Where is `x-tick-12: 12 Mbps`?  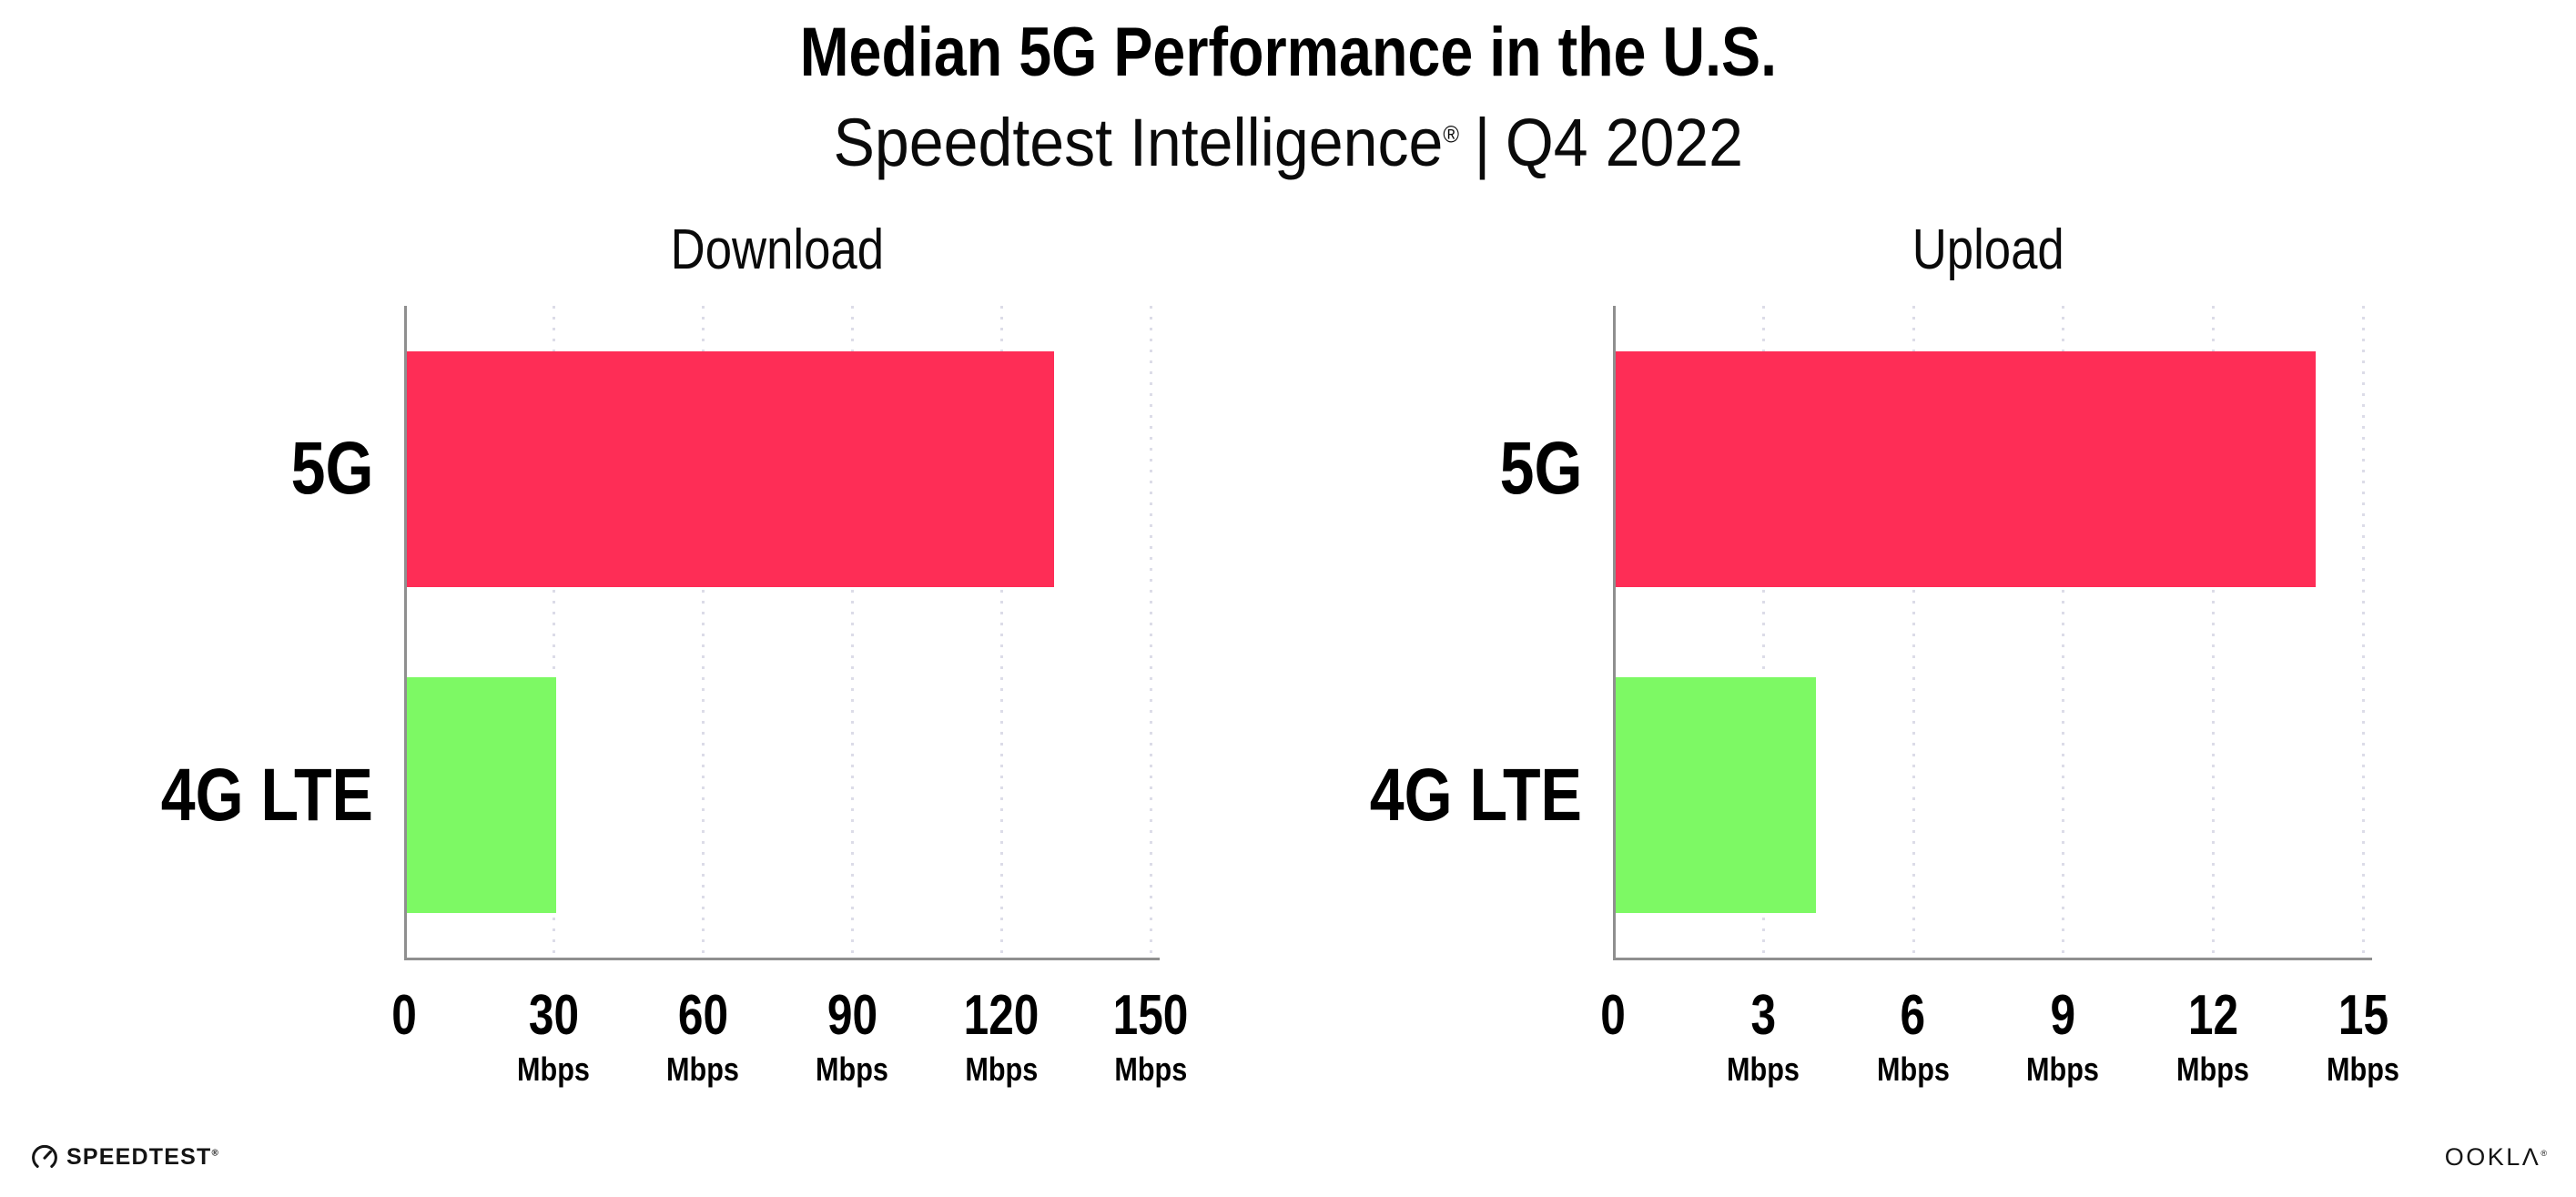
x-tick-12: 12 Mbps is located at coordinates (2213, 1037).